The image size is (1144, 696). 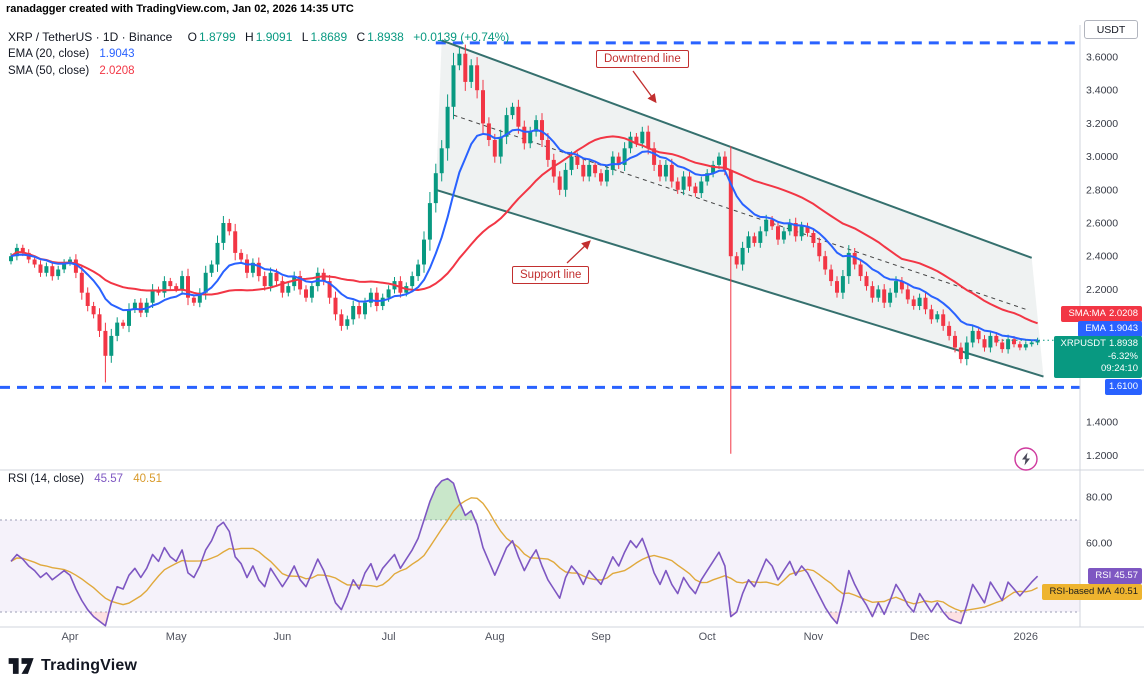 What do you see at coordinates (1102, 58) in the screenshot?
I see `svg-text: 3.6000` at bounding box center [1102, 58].